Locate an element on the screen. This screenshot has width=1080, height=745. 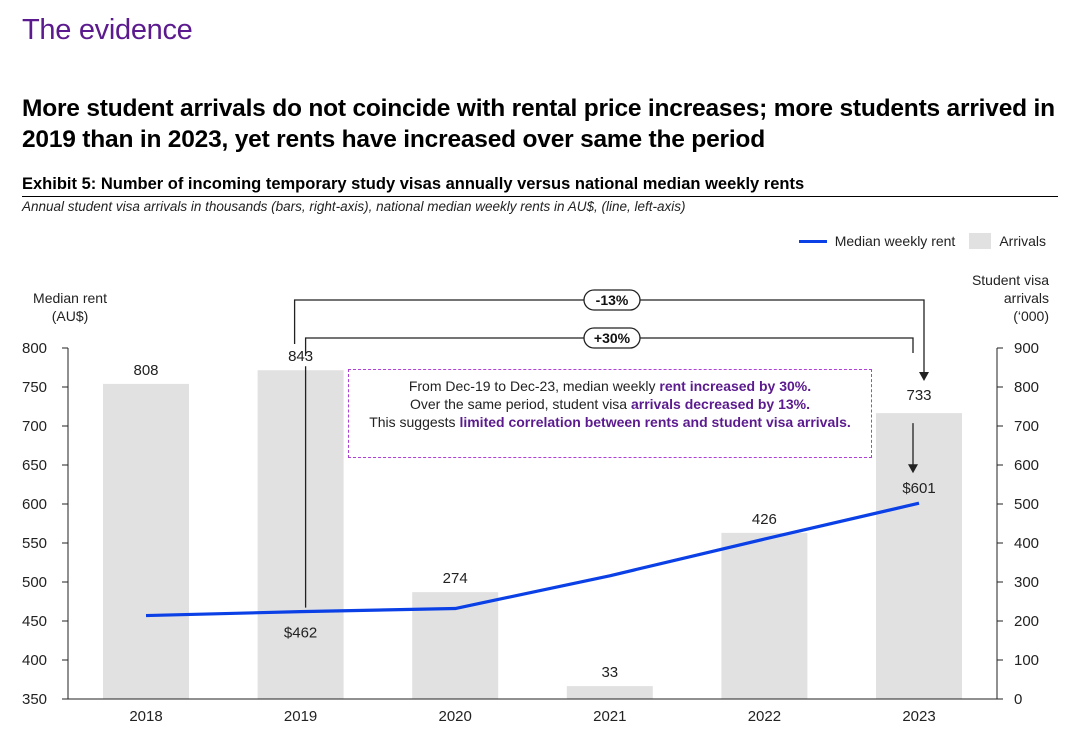
left-axis-tick-label: 500 is located at coordinates (34, 582).